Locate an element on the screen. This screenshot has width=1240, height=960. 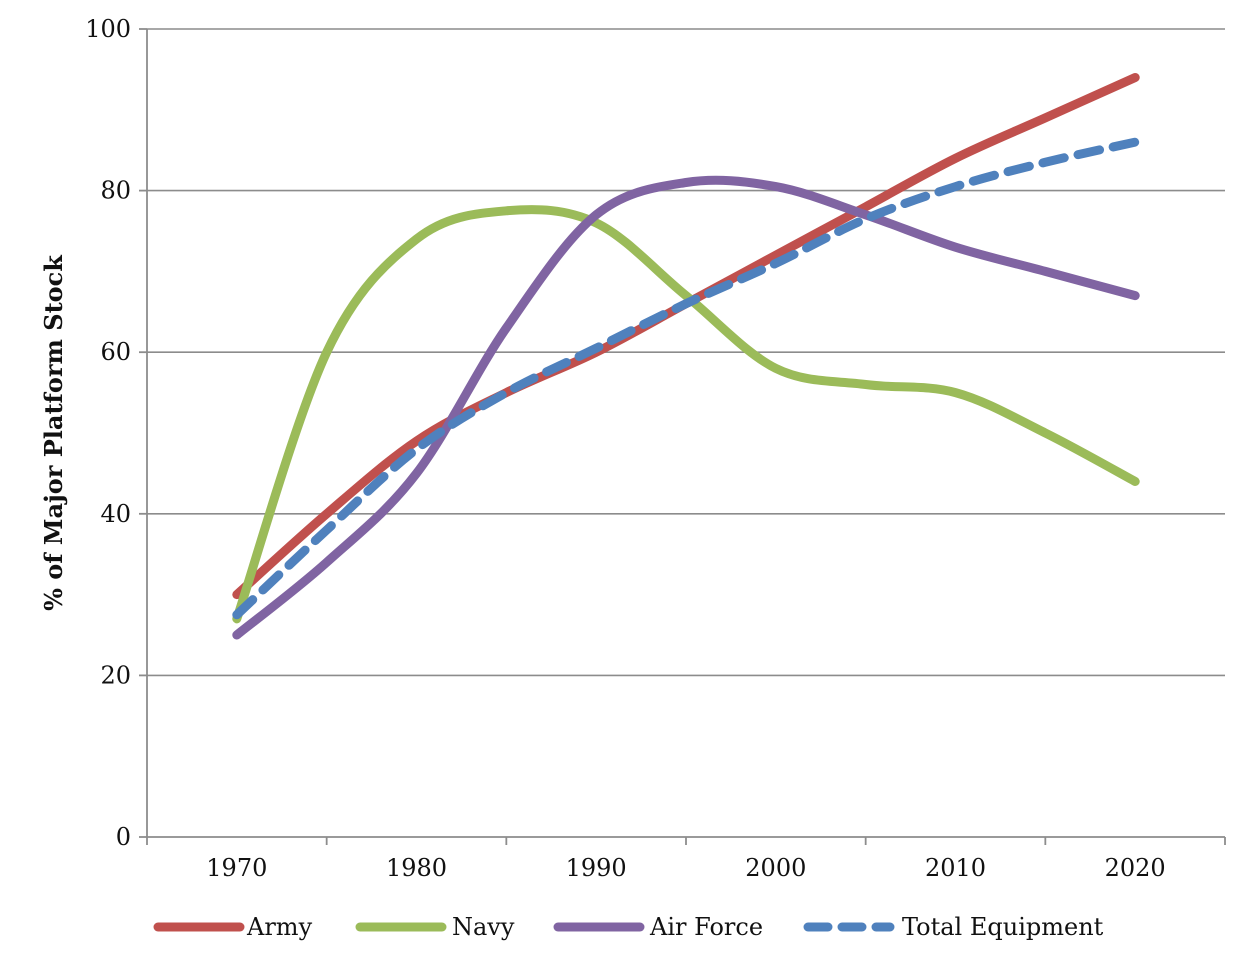
x-tick-label: 2000 is located at coordinates (775, 868).